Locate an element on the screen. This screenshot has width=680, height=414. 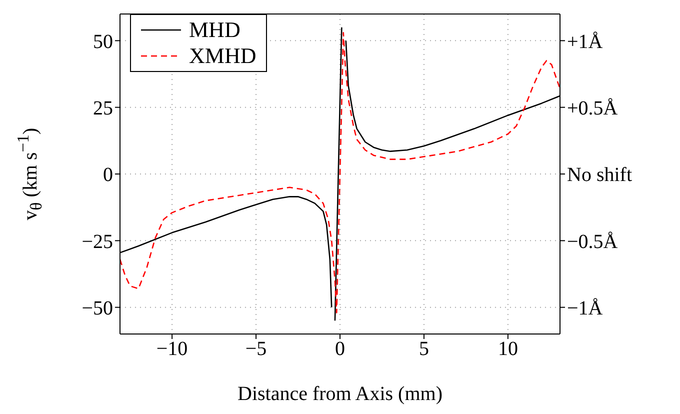
y-tick-label: −50 is located at coordinates (97, 308).